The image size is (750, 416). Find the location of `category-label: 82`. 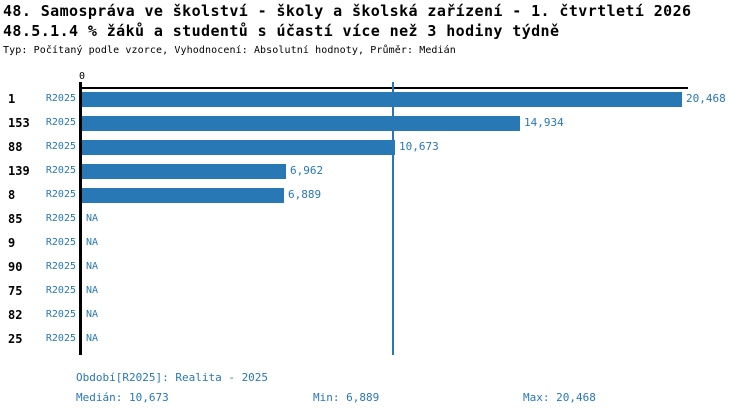

category-label: 82 is located at coordinates (15, 315).